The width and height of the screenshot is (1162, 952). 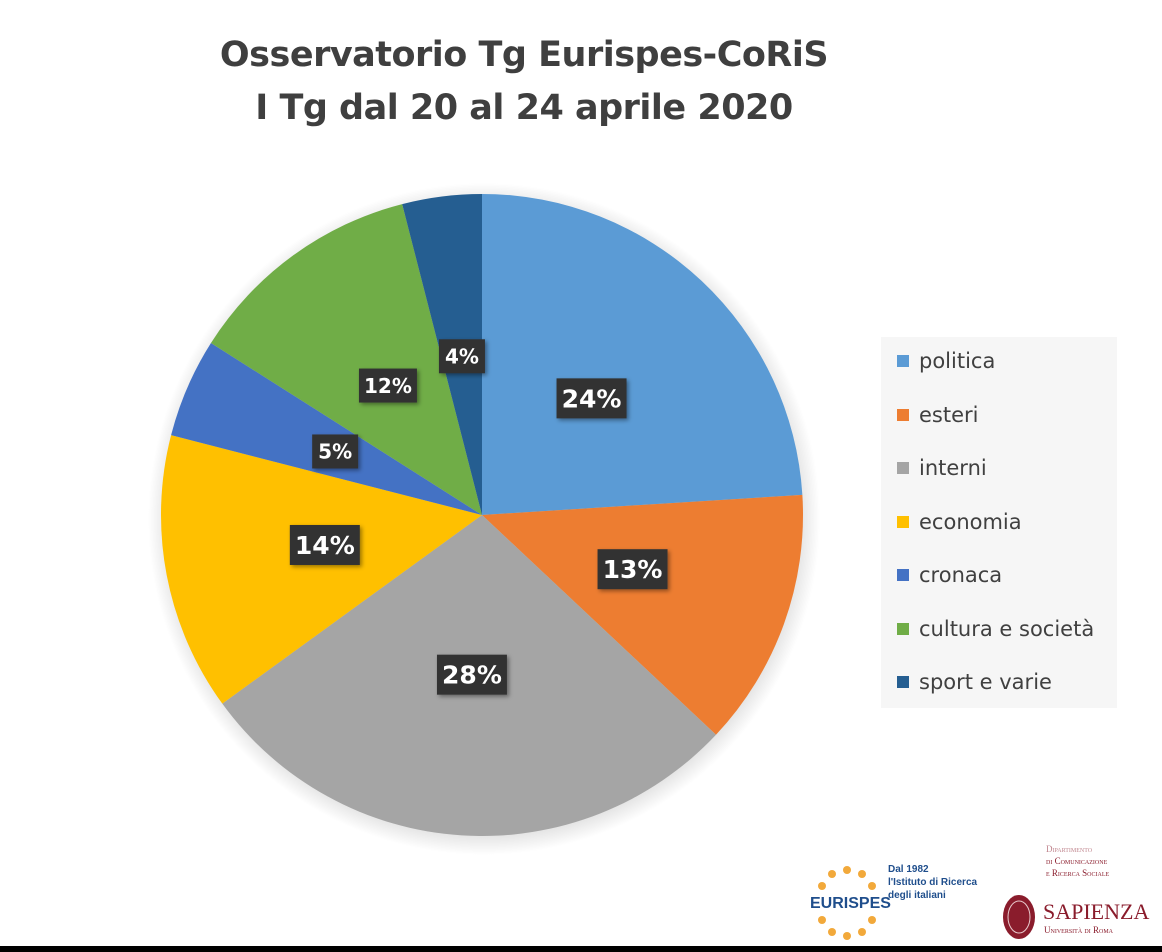 I want to click on data-label: 13%, so click(x=632, y=569).